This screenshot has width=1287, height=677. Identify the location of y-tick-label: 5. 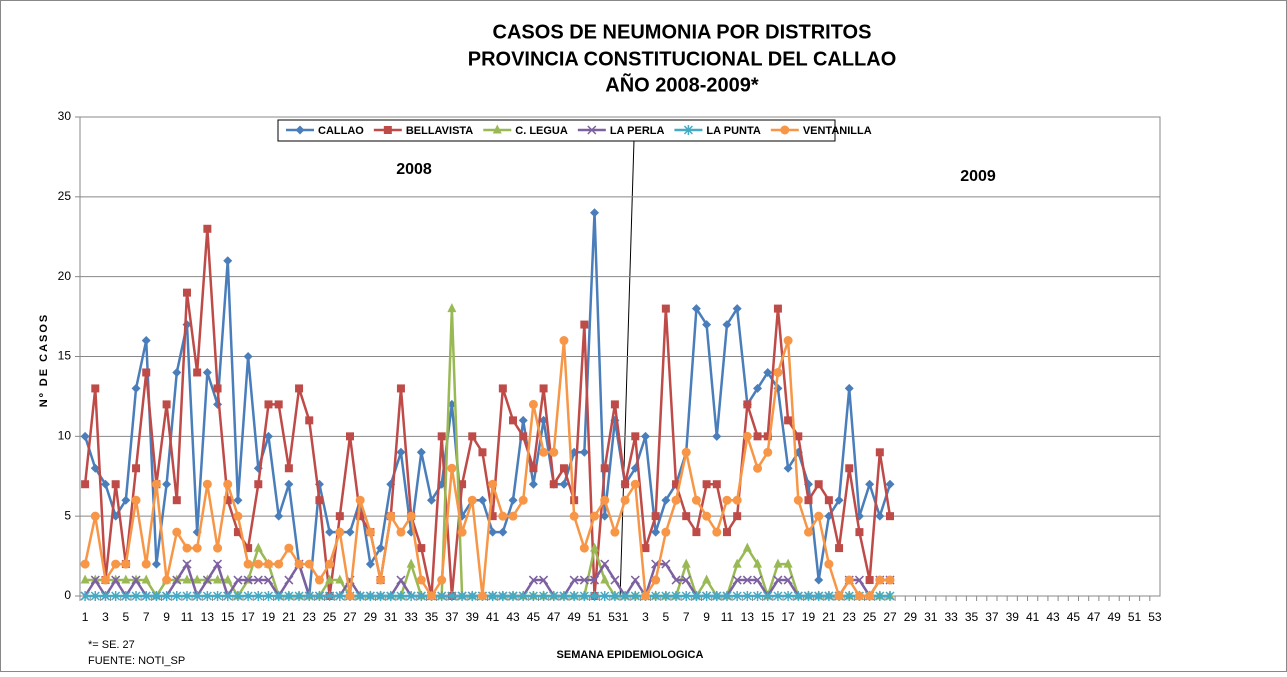
(67, 515).